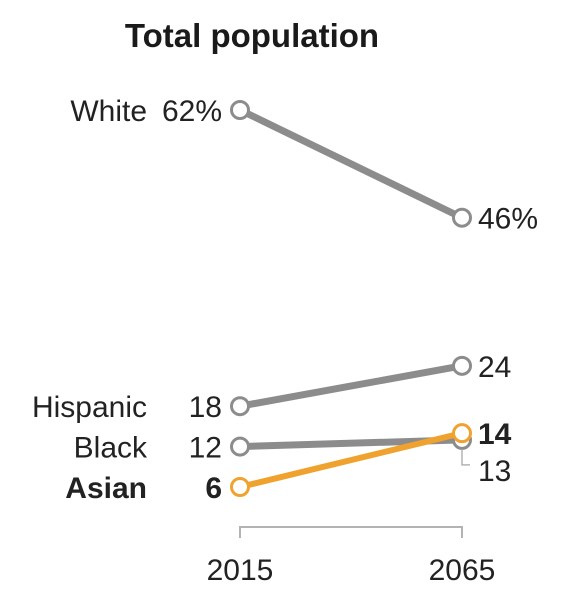 The image size is (575, 603). I want to click on data-point-asian-2015, so click(240, 487).